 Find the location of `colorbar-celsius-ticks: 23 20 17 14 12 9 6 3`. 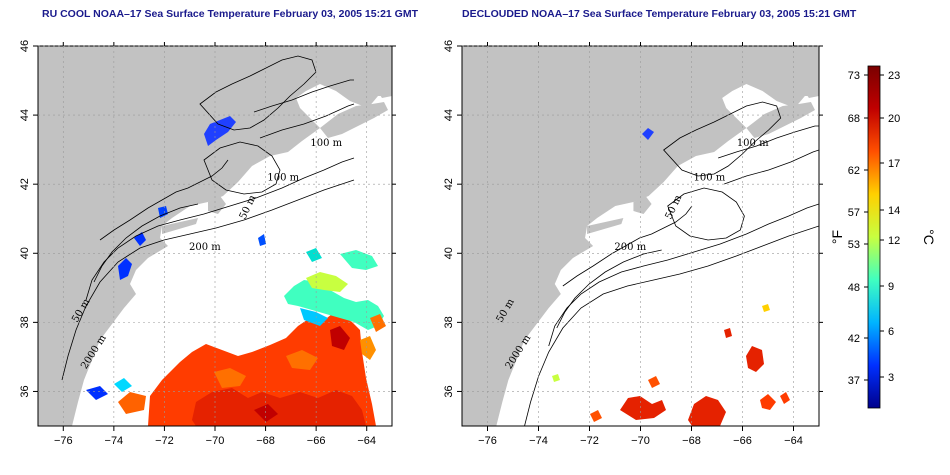

colorbar-celsius-ticks: 23 20 17 14 12 9 6 3 is located at coordinates (890, 227).